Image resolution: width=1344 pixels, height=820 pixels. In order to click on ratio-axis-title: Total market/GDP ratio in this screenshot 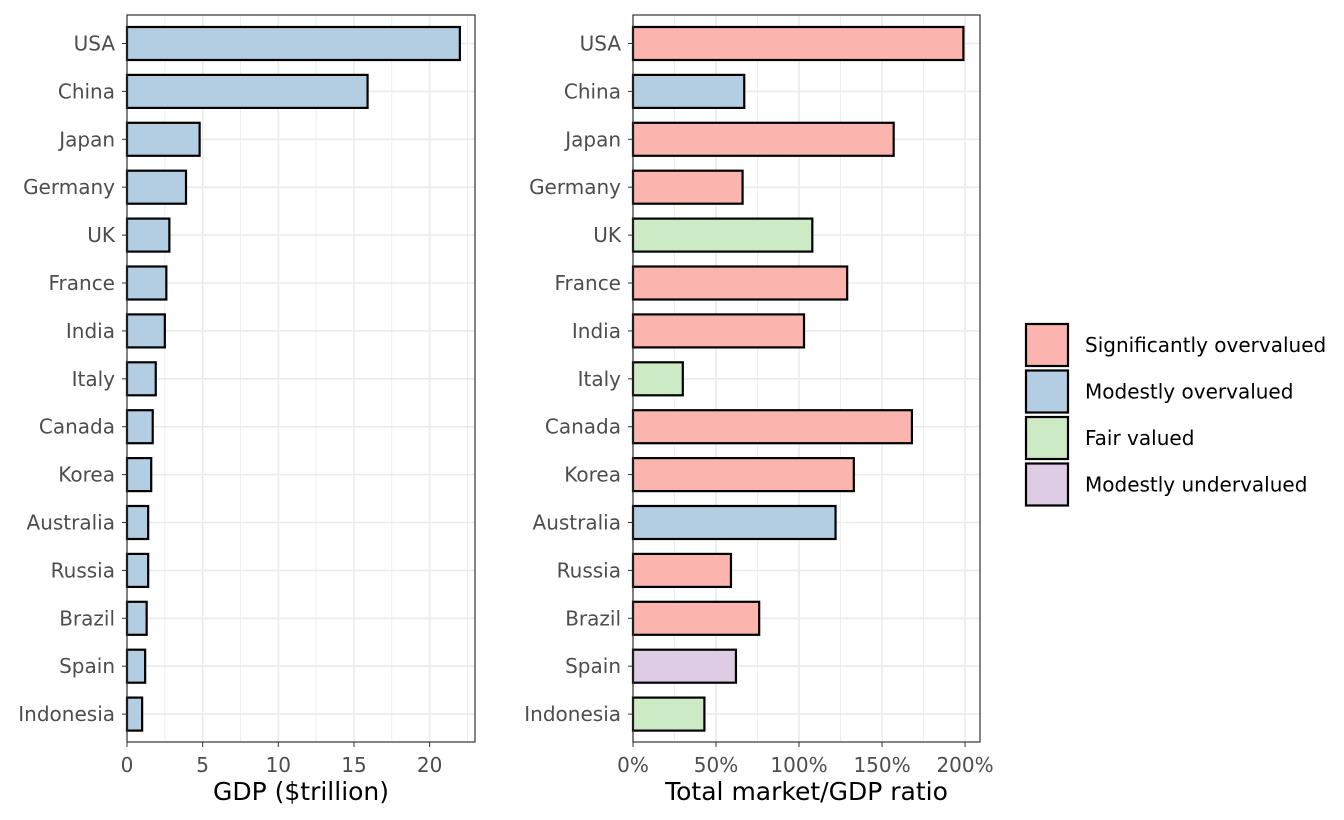, I will do `click(806, 791)`.